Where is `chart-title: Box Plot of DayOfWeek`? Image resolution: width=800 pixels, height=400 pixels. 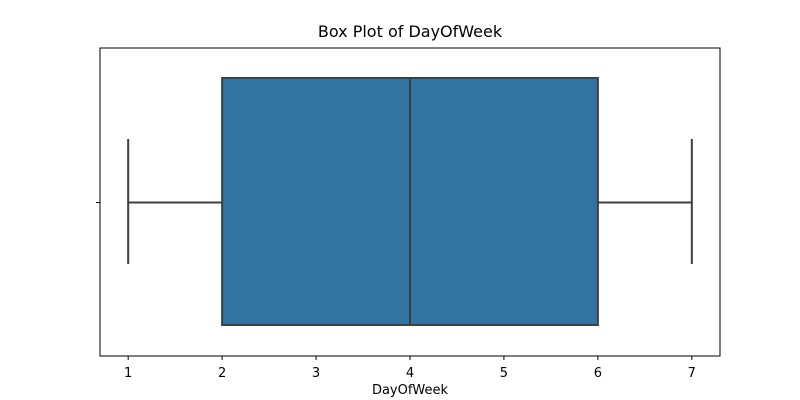 chart-title: Box Plot of DayOfWeek is located at coordinates (410, 31).